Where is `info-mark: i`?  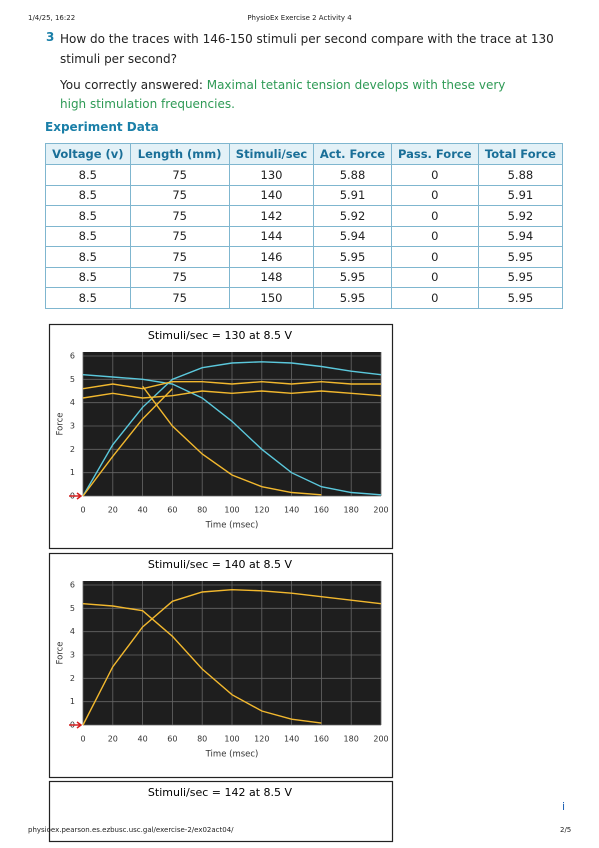 info-mark: i is located at coordinates (564, 806).